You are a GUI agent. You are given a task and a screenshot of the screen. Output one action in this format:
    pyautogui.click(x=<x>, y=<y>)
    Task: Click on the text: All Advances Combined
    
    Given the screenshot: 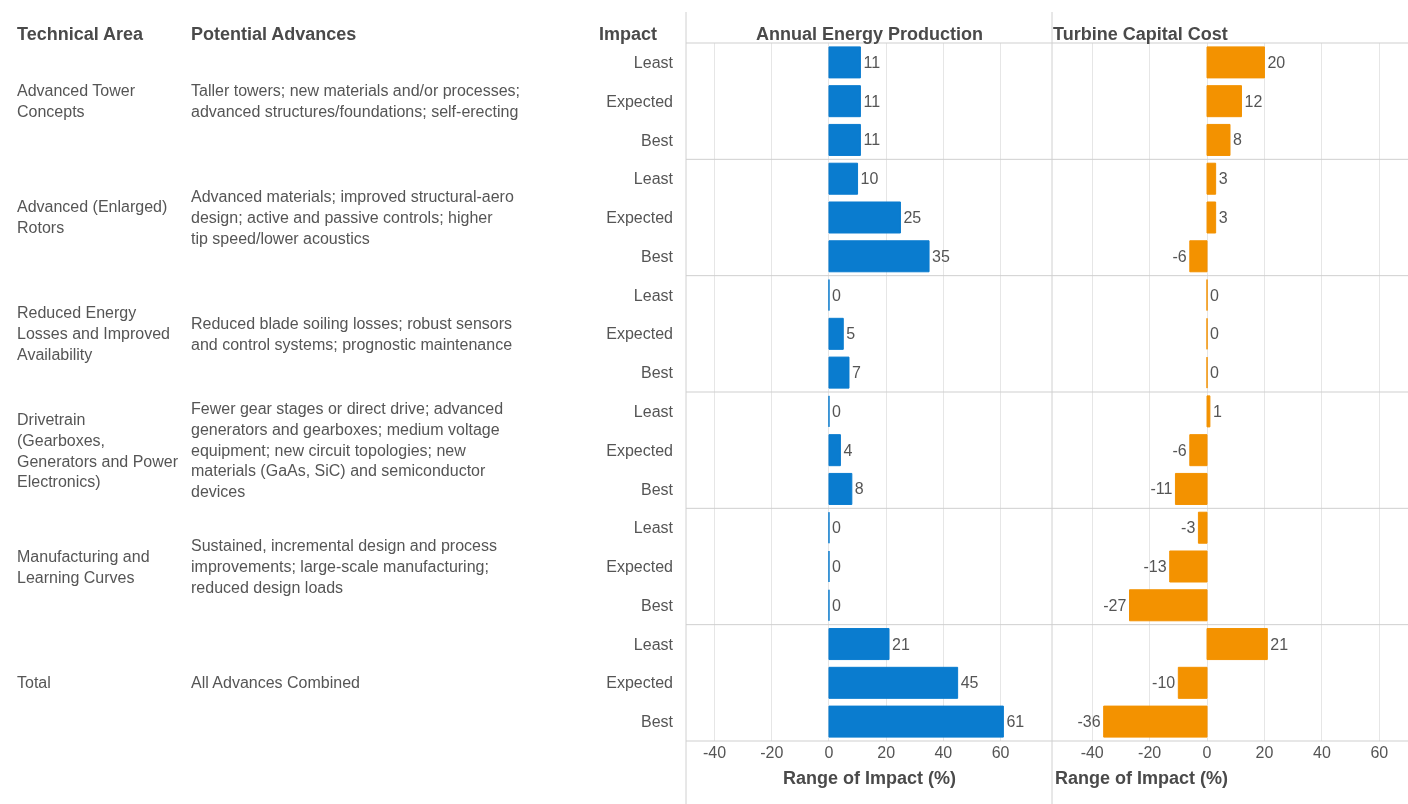 What is the action you would take?
    pyautogui.click(x=275, y=682)
    